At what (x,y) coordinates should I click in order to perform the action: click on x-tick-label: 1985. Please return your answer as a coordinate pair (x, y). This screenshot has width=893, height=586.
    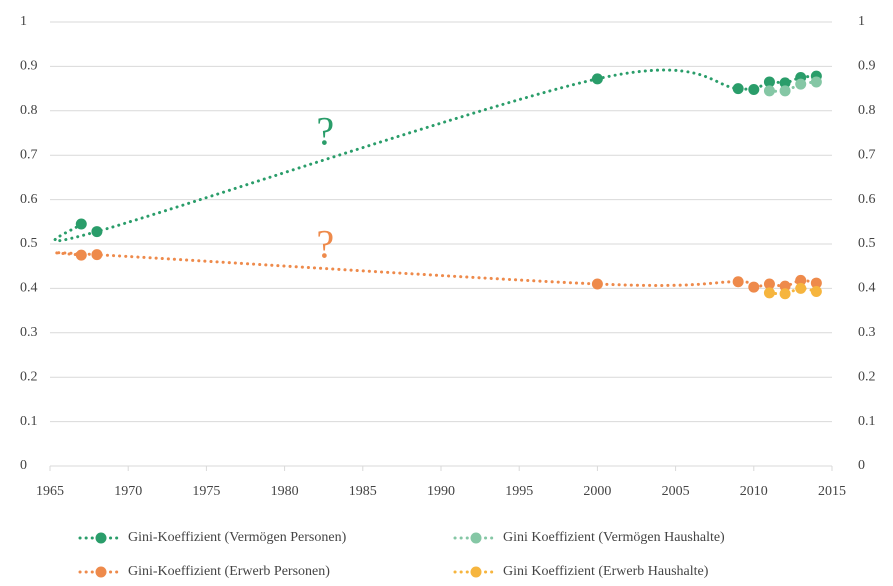
    Looking at the image, I should click on (363, 491).